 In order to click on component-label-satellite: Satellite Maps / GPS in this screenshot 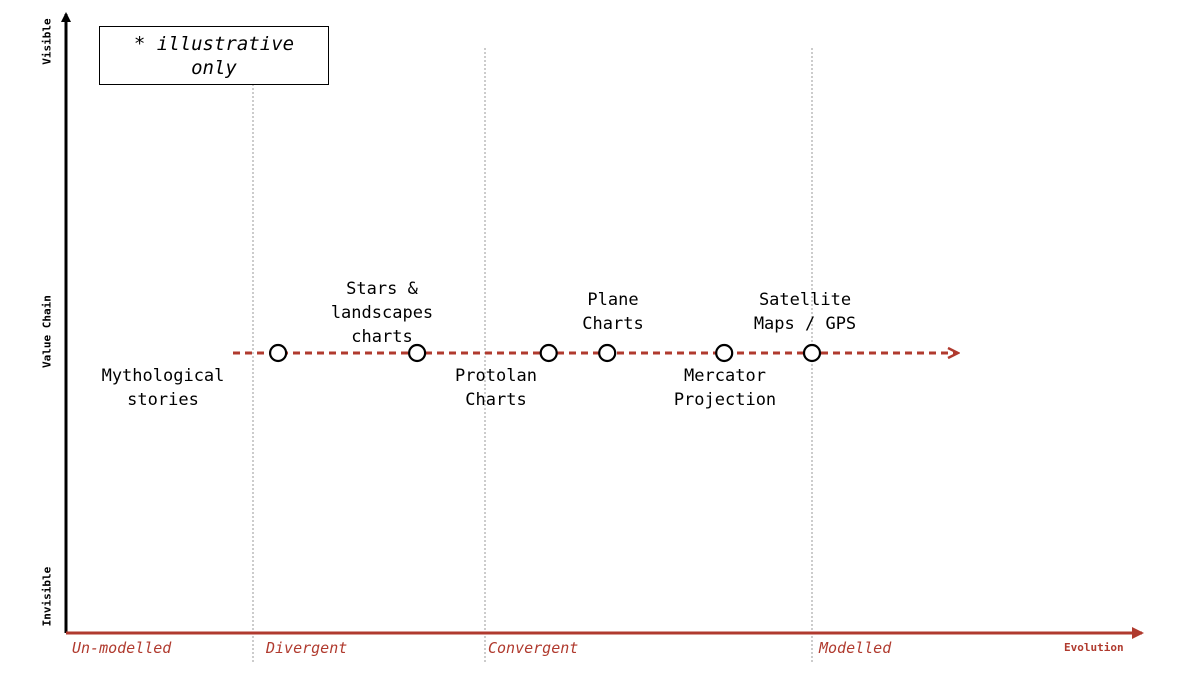, I will do `click(805, 312)`.